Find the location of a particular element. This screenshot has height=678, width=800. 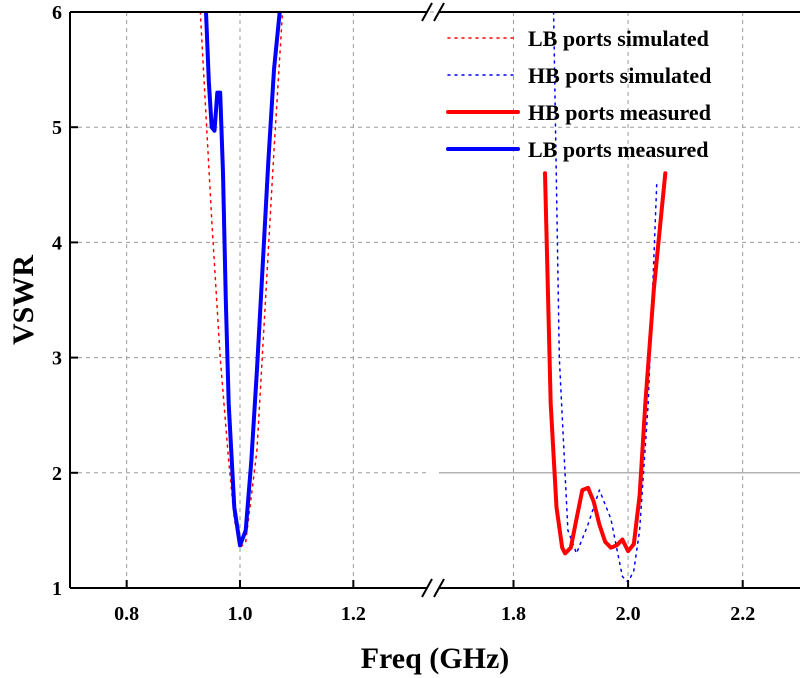

y-axis-title: VSWR is located at coordinates (23, 300).